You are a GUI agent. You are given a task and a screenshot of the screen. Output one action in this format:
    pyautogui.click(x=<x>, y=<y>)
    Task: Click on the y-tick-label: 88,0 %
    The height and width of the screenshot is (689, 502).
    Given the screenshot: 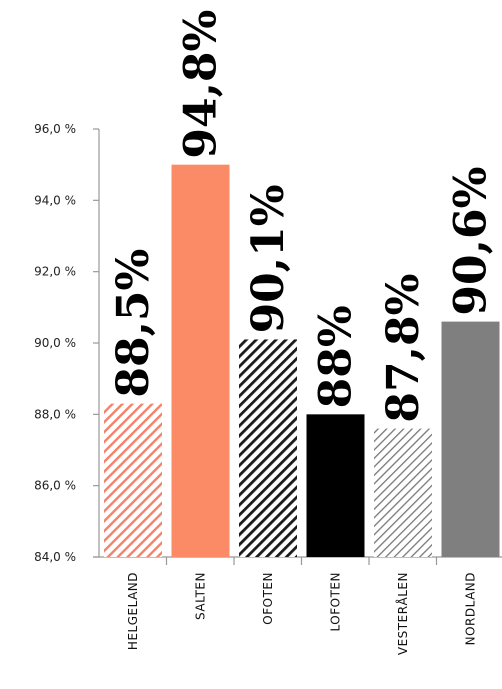 What is the action you would take?
    pyautogui.click(x=55, y=414)
    